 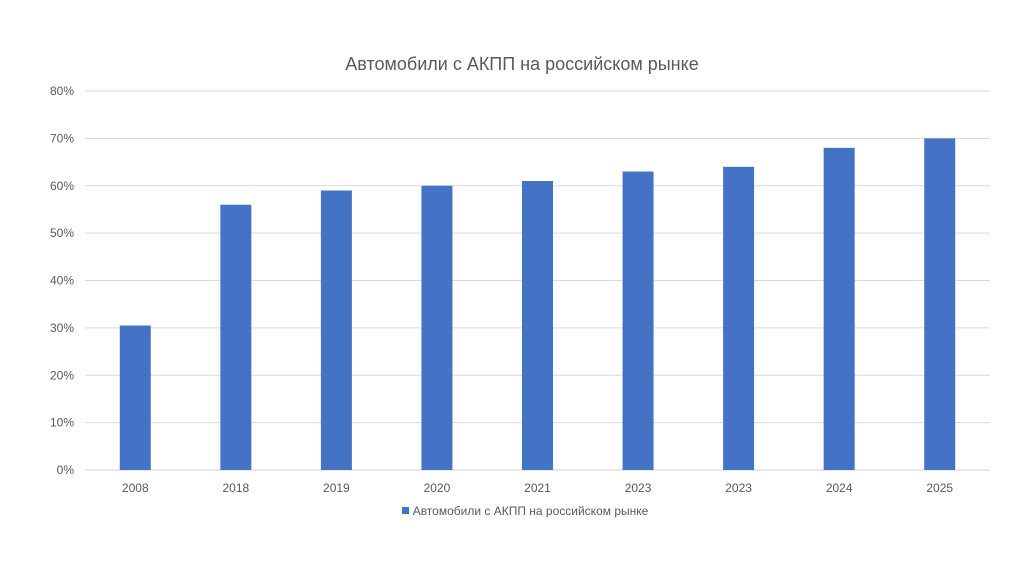 What do you see at coordinates (135, 488) in the screenshot?
I see `x-tick-label: 2008` at bounding box center [135, 488].